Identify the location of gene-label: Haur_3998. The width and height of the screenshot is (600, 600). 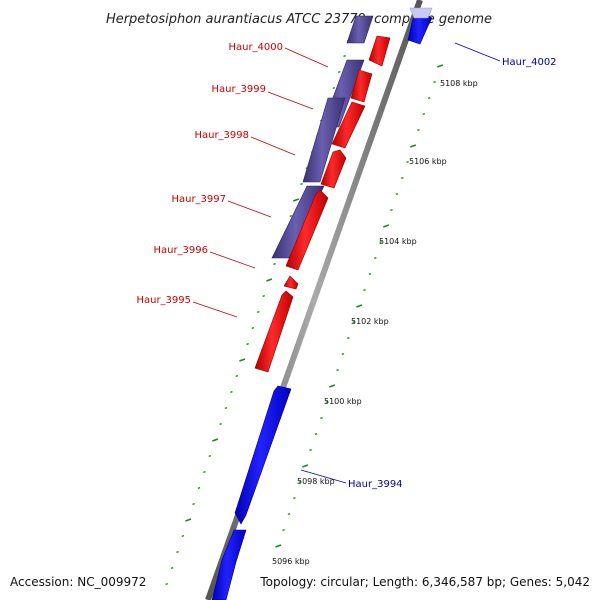
(221, 135).